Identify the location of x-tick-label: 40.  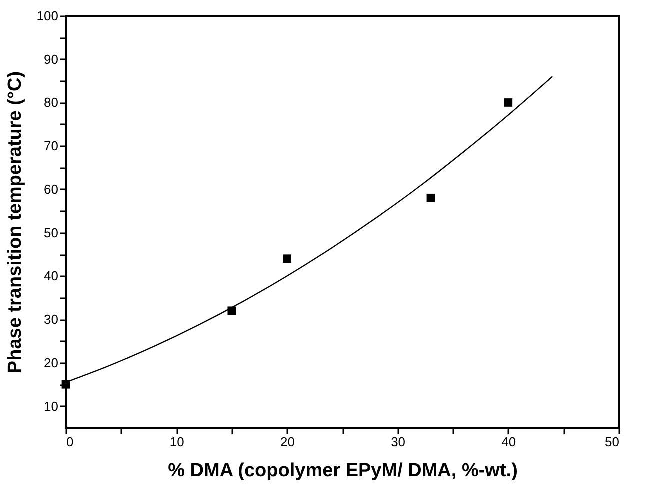
(509, 442).